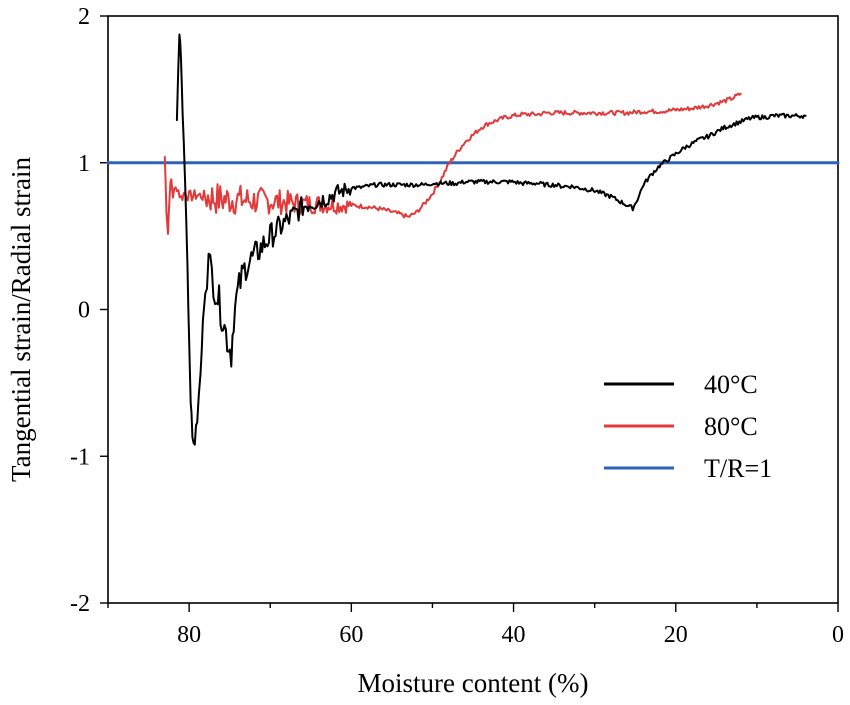 The height and width of the screenshot is (705, 850). What do you see at coordinates (189, 635) in the screenshot?
I see `x-tick-label: 80` at bounding box center [189, 635].